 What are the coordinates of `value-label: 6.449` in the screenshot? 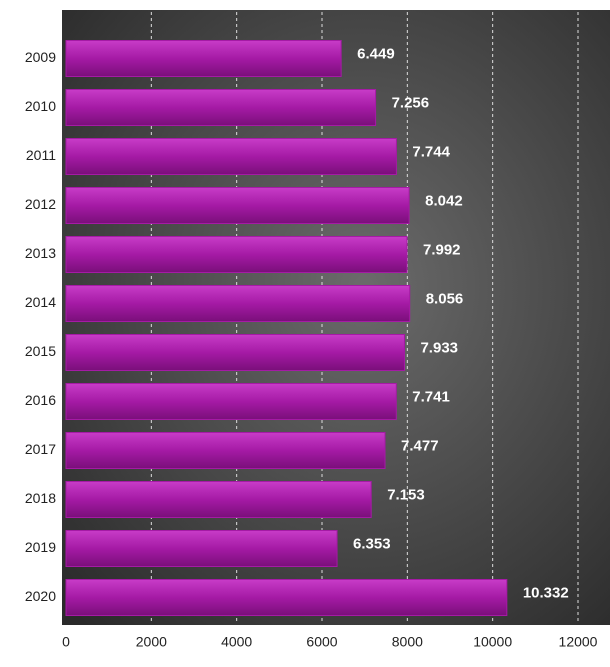 It's located at (376, 53).